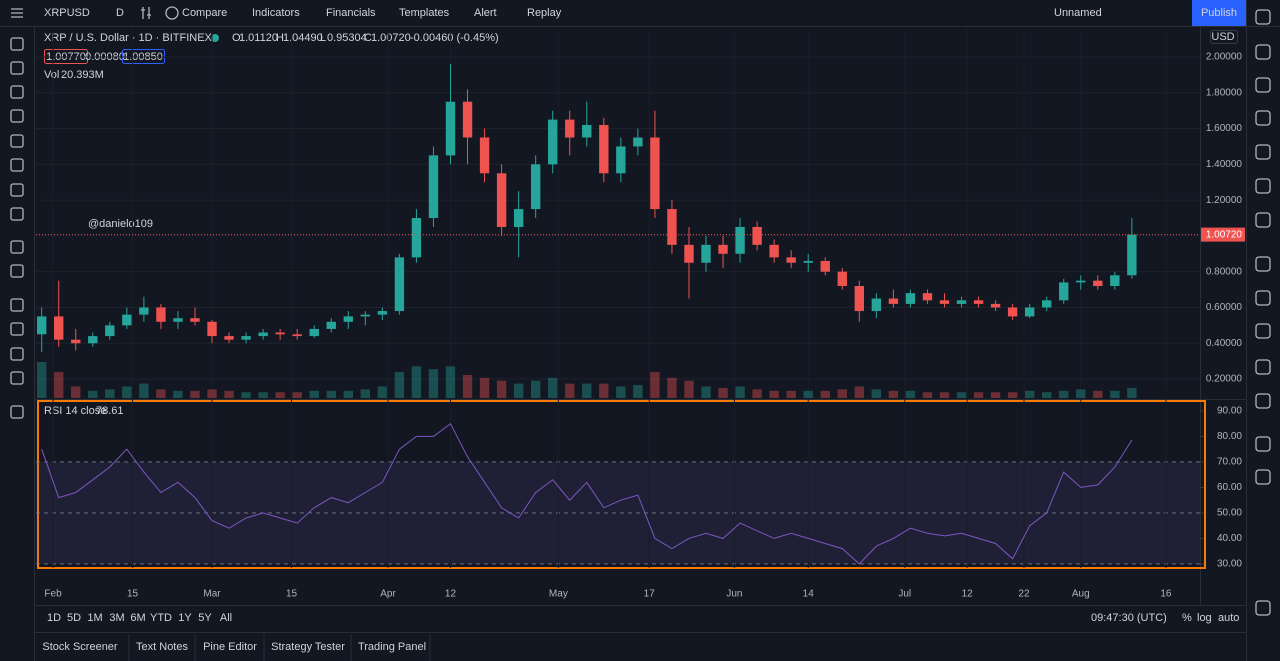  What do you see at coordinates (1078, 13) in the screenshot?
I see `layout-name: Unnamed` at bounding box center [1078, 13].